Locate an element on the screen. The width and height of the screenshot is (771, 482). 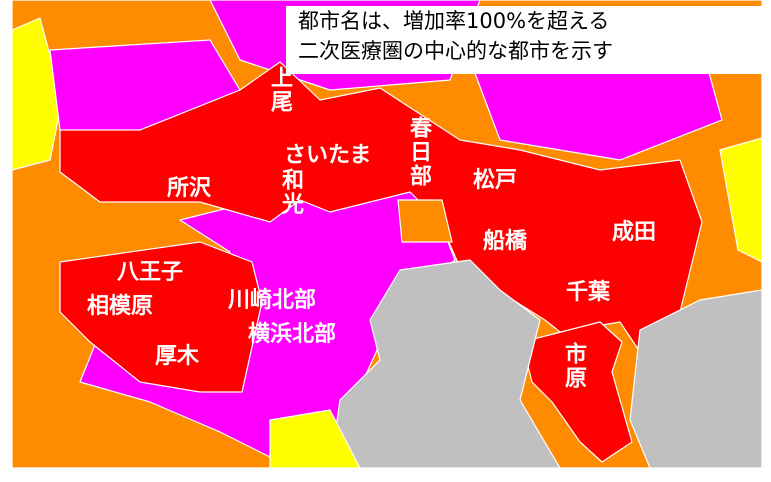
city-label: 上尾 is located at coordinates (279, 90).